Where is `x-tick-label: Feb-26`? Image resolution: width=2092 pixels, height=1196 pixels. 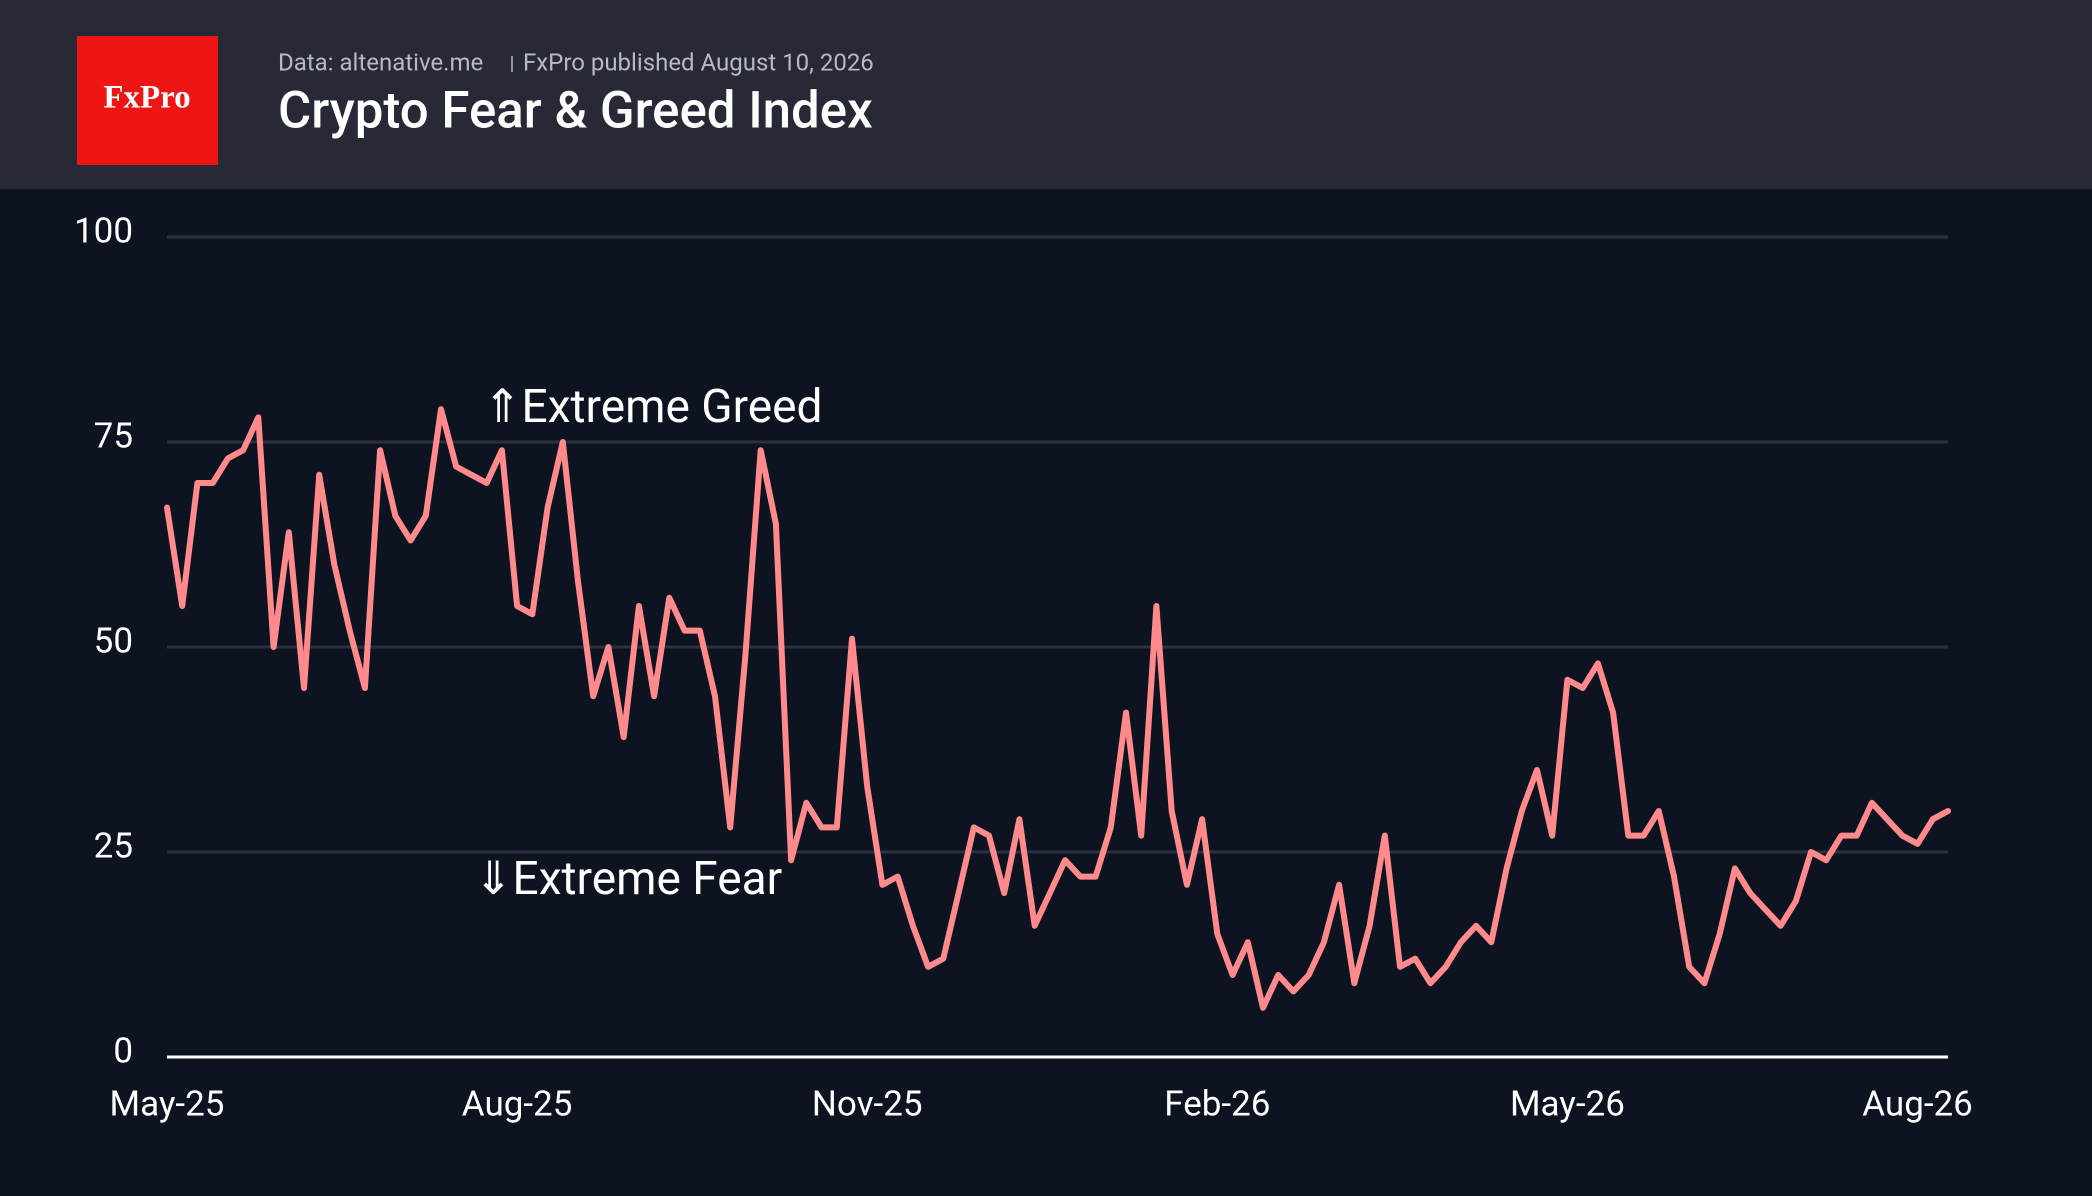
x-tick-label: Feb-26 is located at coordinates (1217, 1103).